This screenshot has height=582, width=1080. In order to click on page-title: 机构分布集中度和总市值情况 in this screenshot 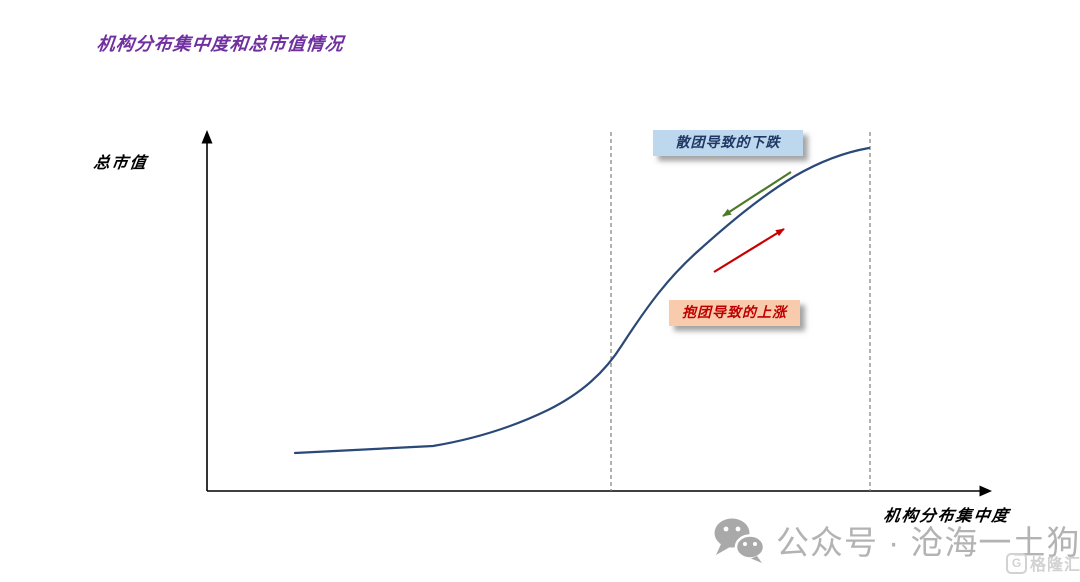, I will do `click(220, 44)`.